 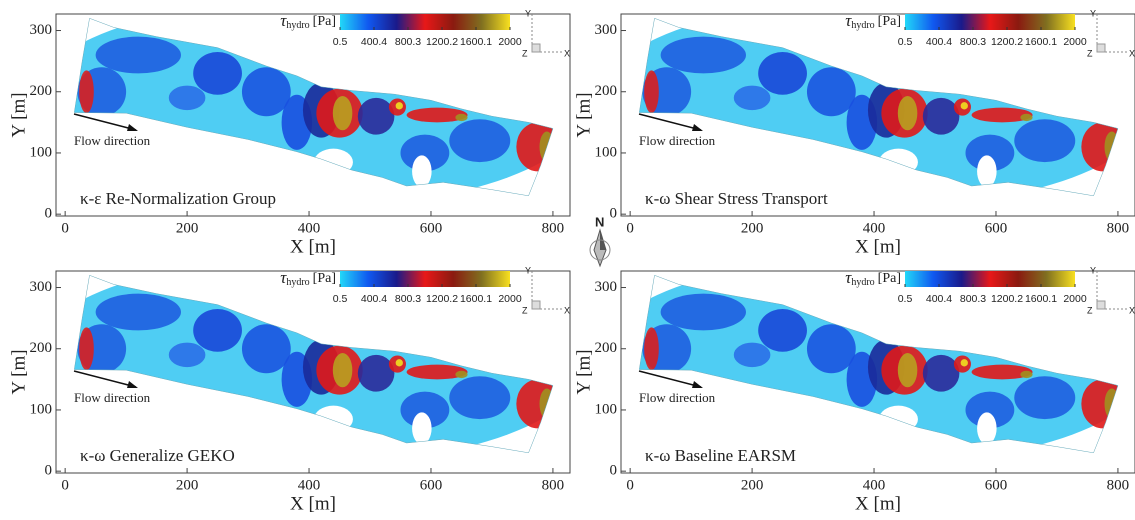 I want to click on colorbar-tick-label: 2000, so click(x=510, y=42).